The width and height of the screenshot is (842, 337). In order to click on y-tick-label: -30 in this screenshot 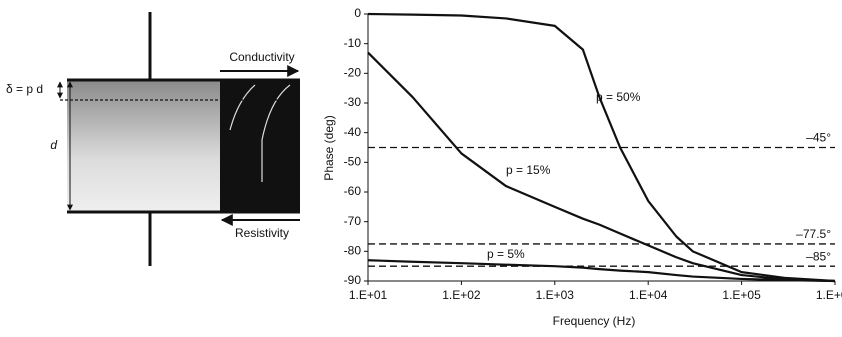, I will do `click(353, 102)`.